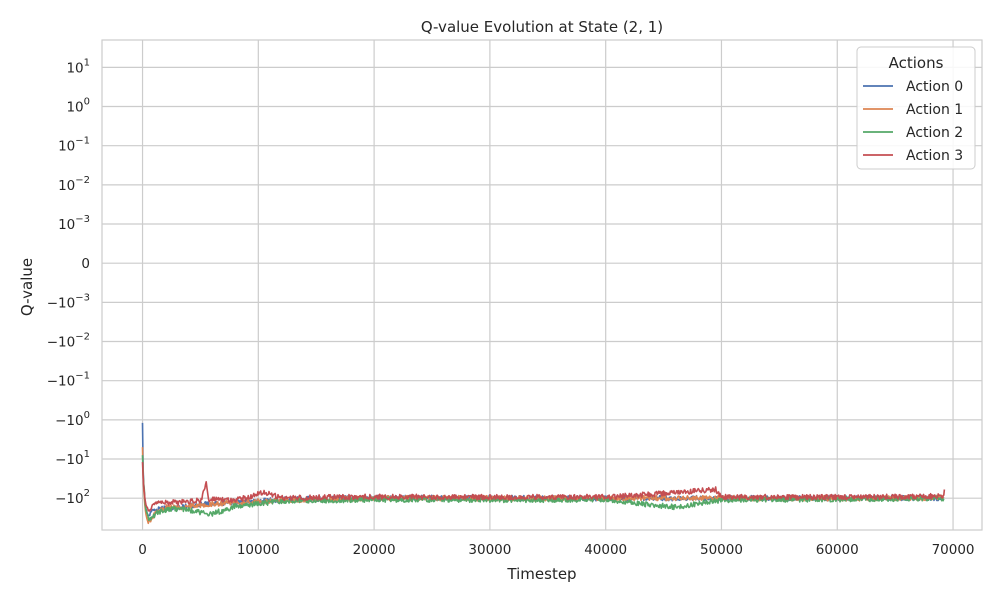 This screenshot has width=1000, height=604. Describe the element at coordinates (934, 87) in the screenshot. I see `legend-entry-label: Action 0` at that location.